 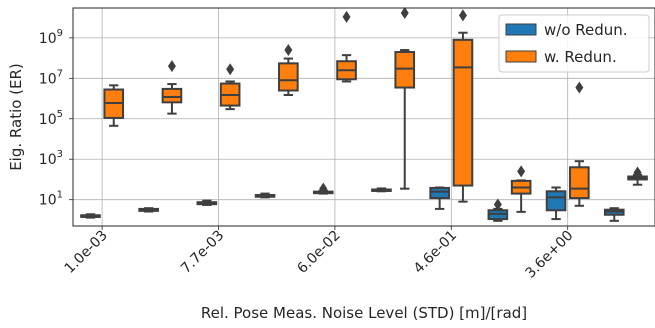 I want to click on legend: w/o Redun. w. Redun., so click(x=574, y=43).